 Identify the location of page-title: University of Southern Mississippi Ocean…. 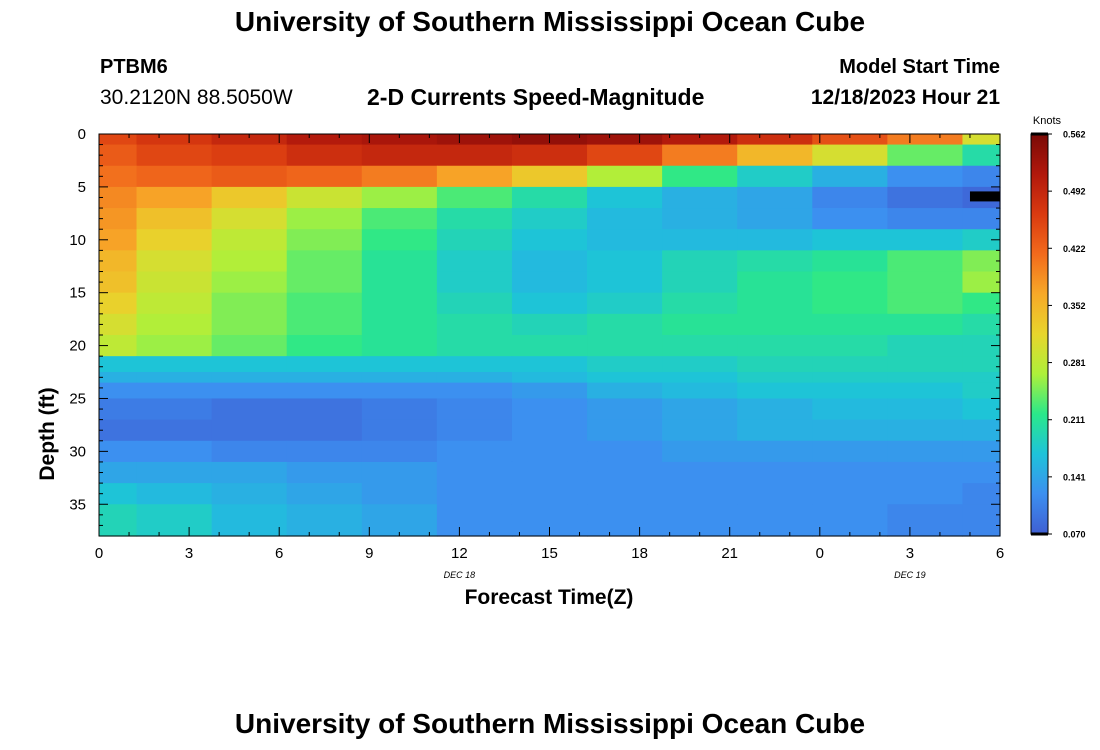
(550, 21).